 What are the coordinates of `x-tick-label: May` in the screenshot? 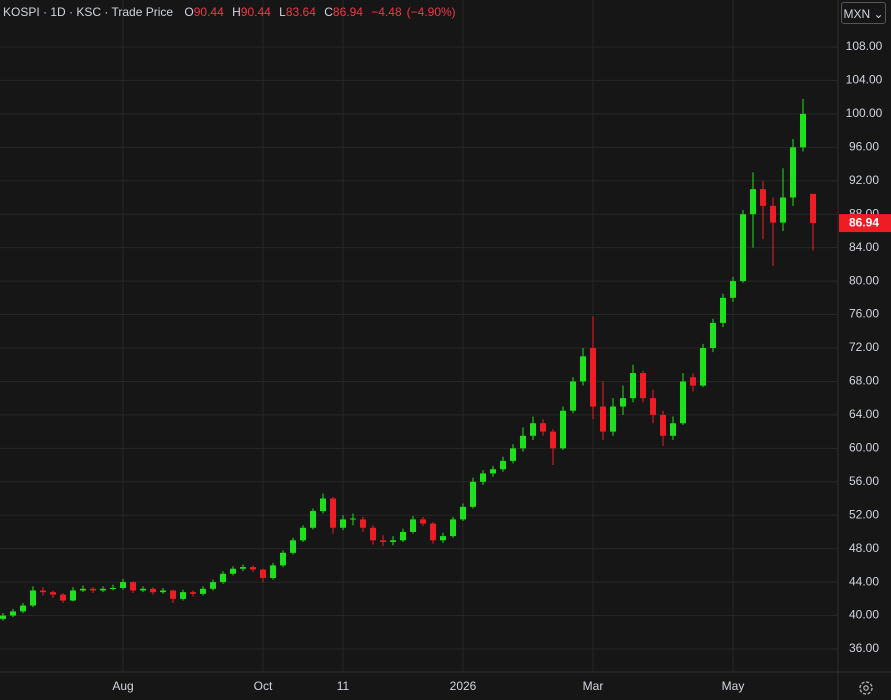 It's located at (733, 686).